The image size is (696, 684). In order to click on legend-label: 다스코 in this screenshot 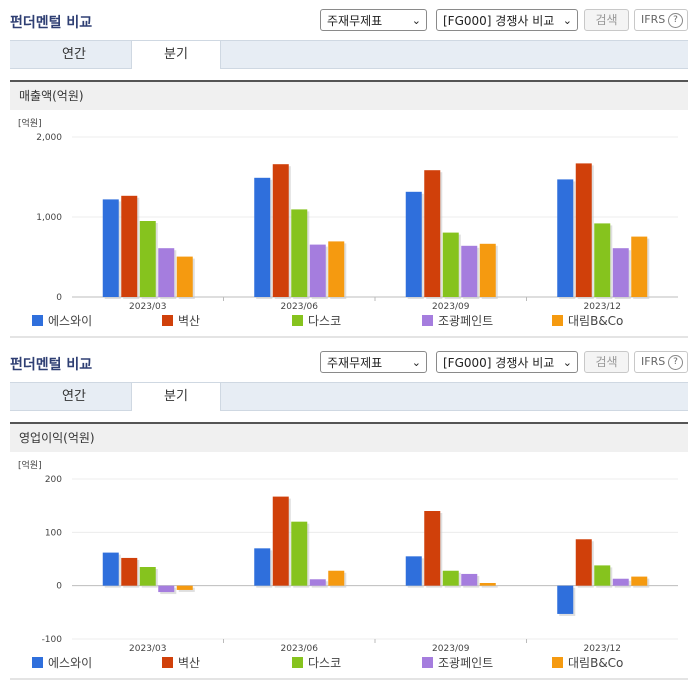, I will do `click(325, 663)`.